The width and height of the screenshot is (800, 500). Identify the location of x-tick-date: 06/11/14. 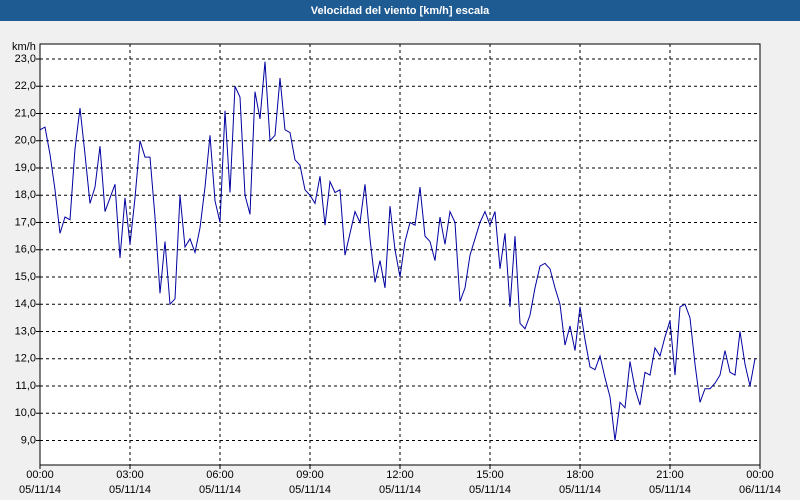
(760, 490).